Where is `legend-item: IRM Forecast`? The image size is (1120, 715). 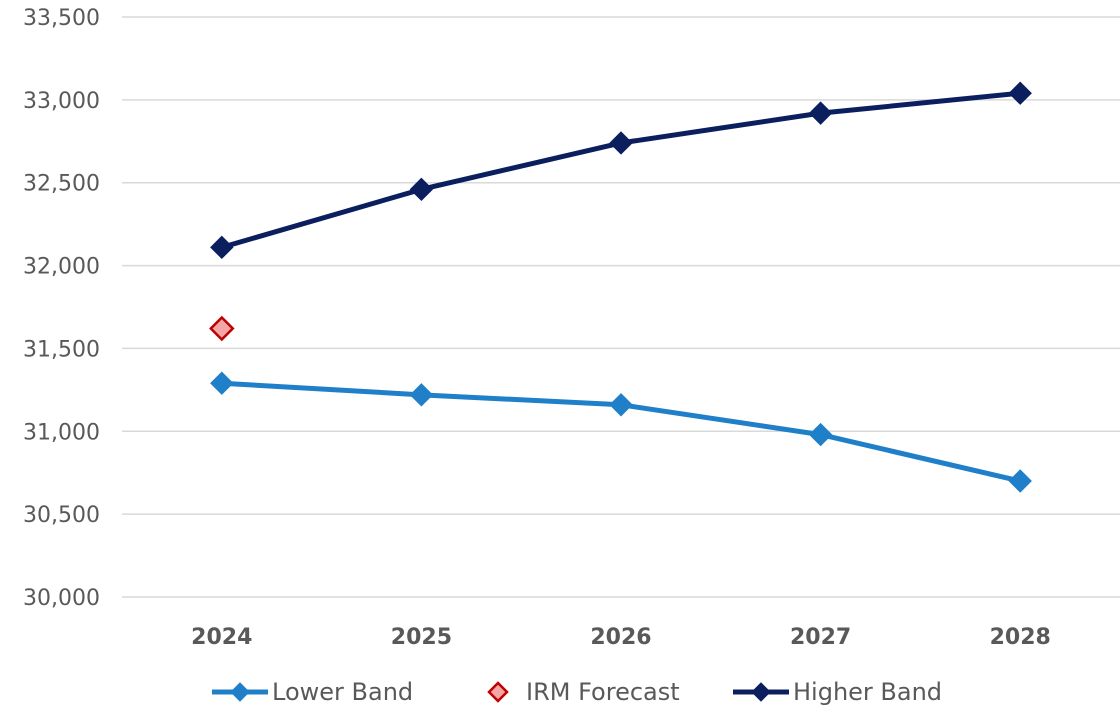
legend-item: IRM Forecast is located at coordinates (583, 692).